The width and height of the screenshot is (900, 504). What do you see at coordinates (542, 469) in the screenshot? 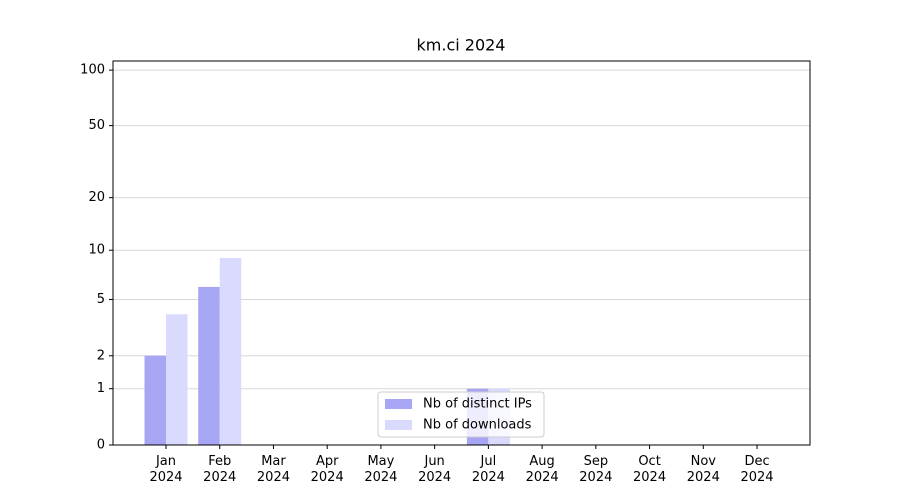
I see `x-tick-label: Aug 2024` at bounding box center [542, 469].